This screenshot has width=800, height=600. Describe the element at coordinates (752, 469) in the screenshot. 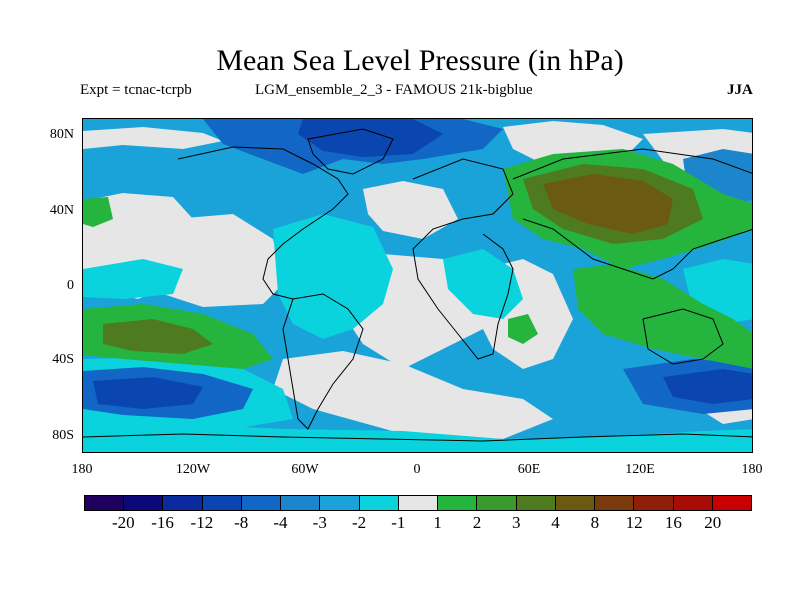

I see `lon-label-180-east: 180` at that location.